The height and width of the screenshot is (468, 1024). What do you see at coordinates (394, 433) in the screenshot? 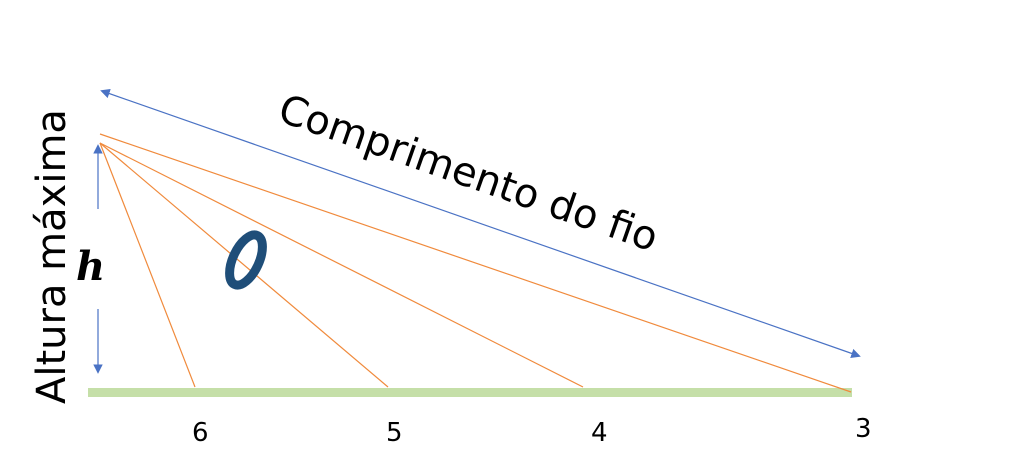
I see `position-label-5: 5` at bounding box center [394, 433].